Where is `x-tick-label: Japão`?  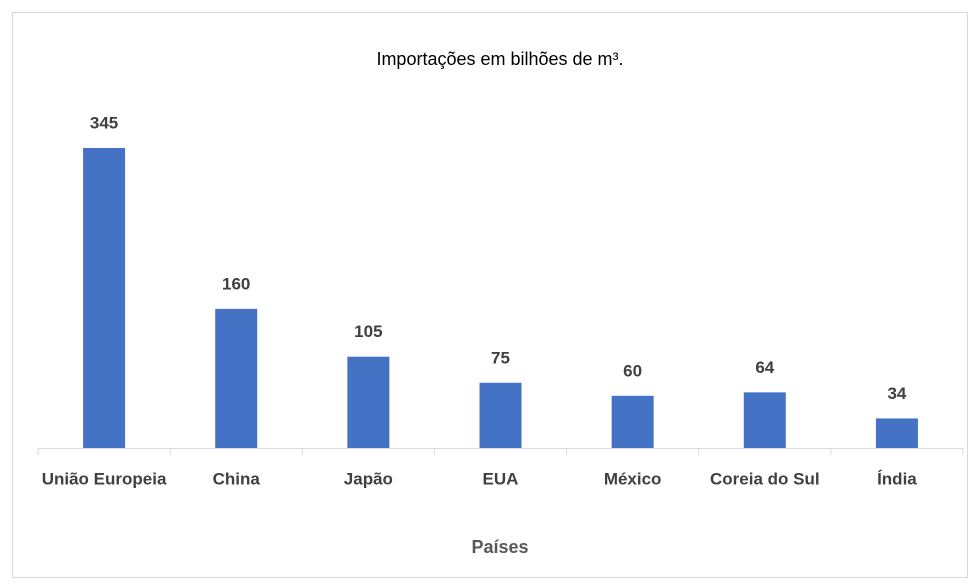 x-tick-label: Japão is located at coordinates (368, 478).